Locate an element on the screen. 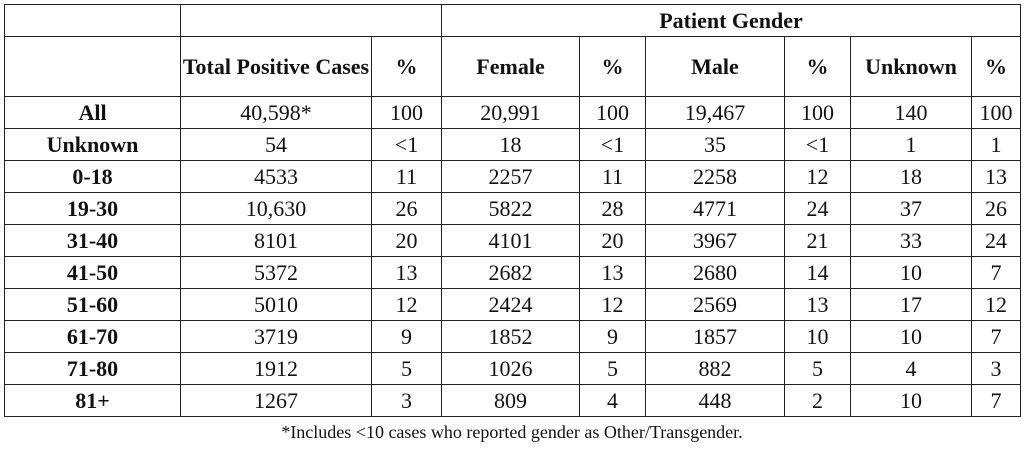 Image resolution: width=1024 pixels, height=453 pixels. table-row: 41-50 5372 13 2682 13 2680 14 10 7 is located at coordinates (513, 272).